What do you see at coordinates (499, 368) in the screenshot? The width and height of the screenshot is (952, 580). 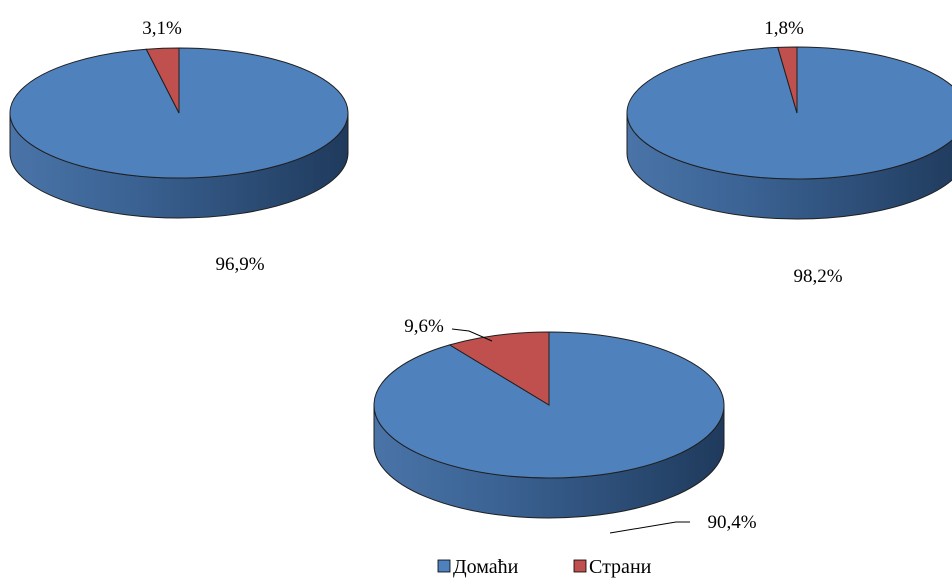 I see `pie-3-slice-foreign` at bounding box center [499, 368].